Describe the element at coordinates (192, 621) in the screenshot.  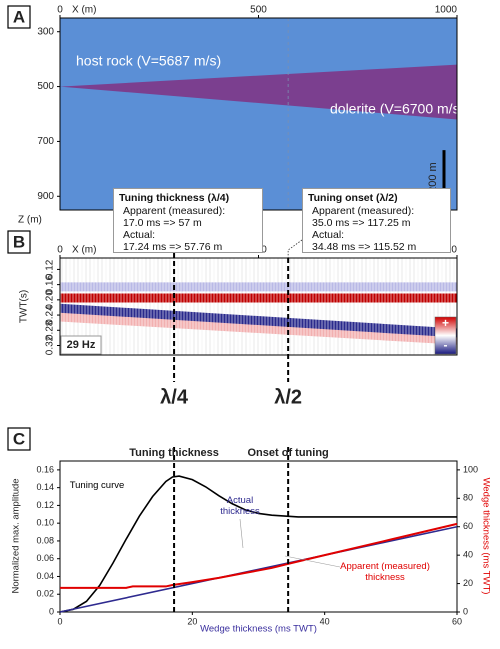
I see `x-tick-label: 20` at that location.